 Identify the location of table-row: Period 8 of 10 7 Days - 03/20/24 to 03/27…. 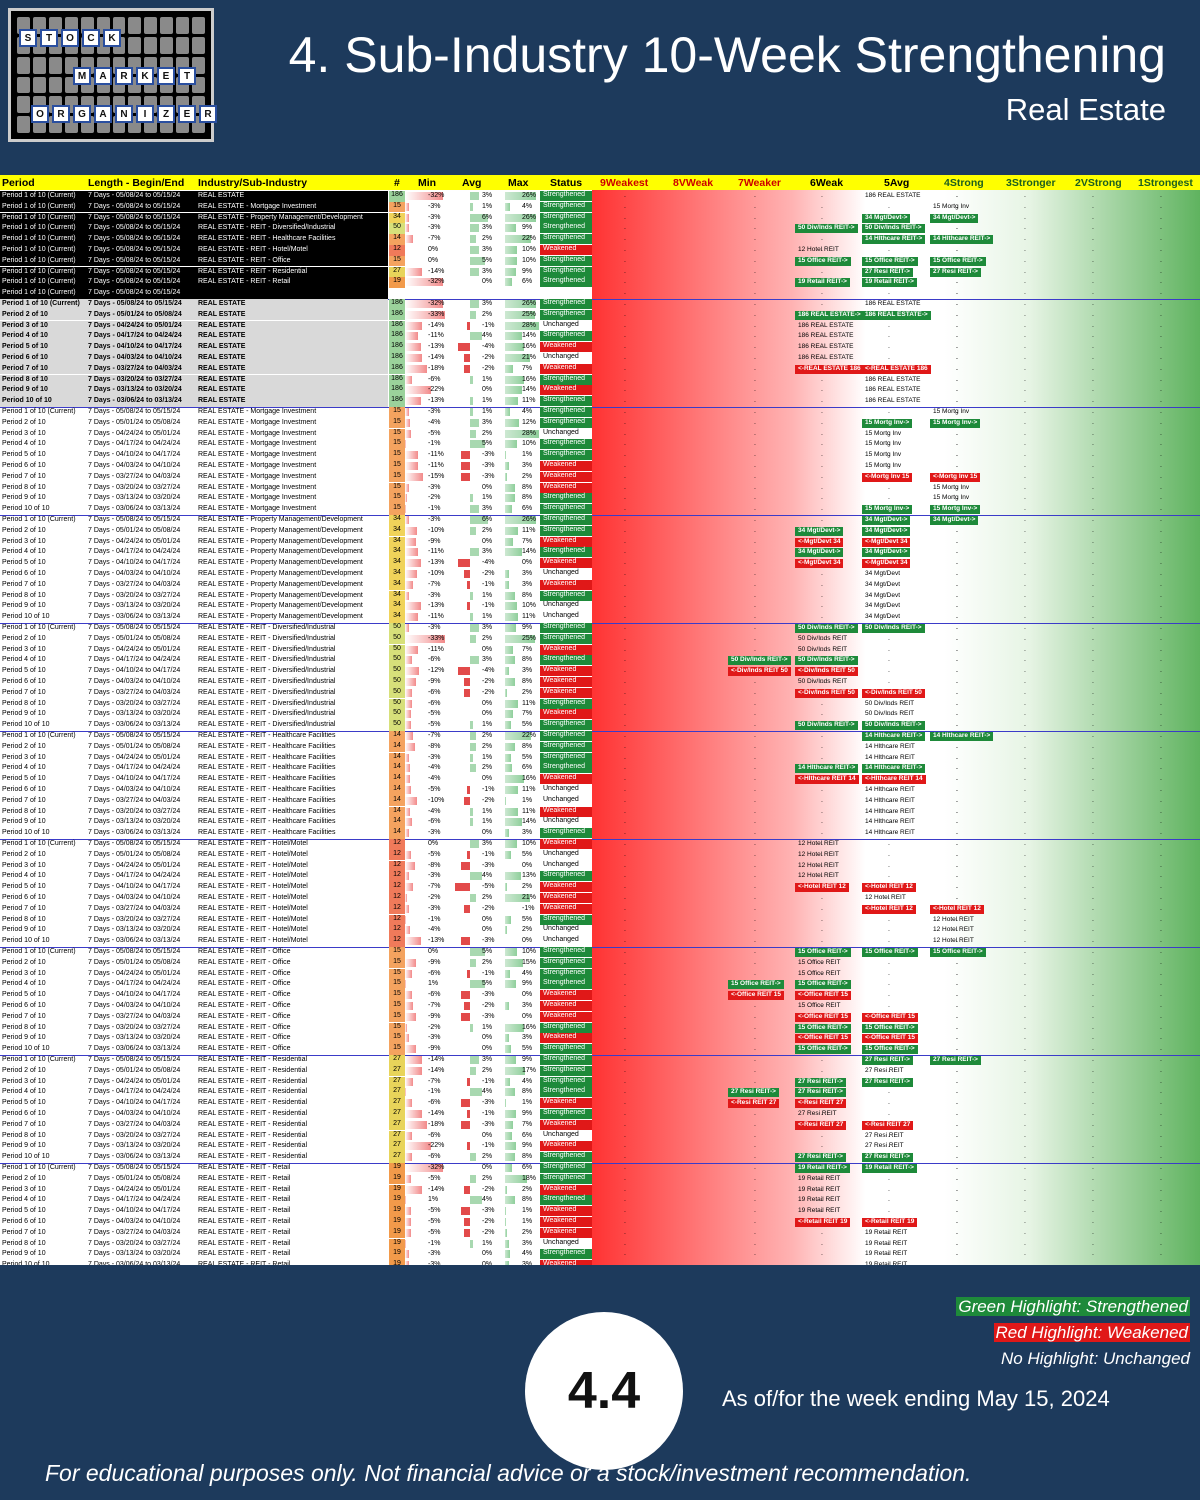
(600, 704).